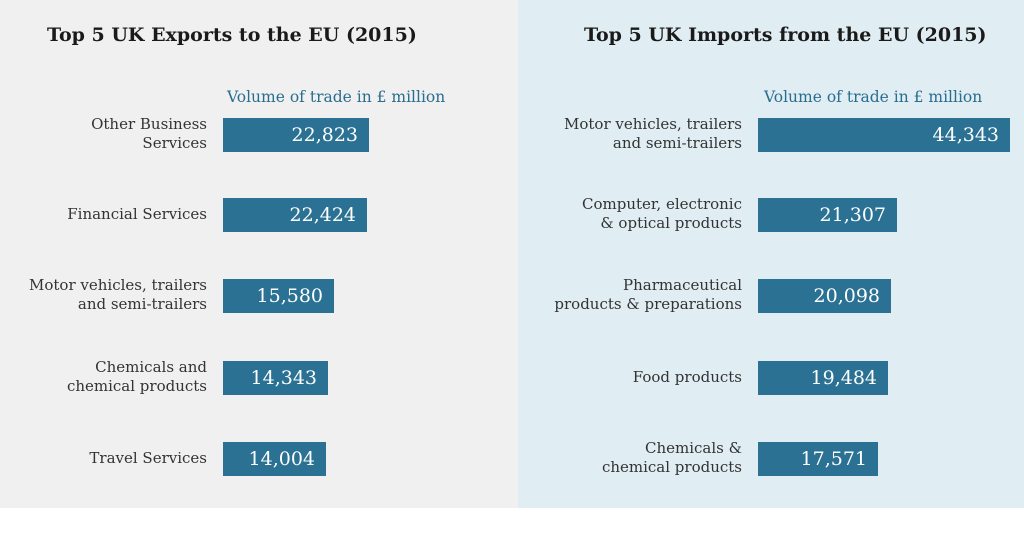 The width and height of the screenshot is (1024, 559). What do you see at coordinates (322, 215) in the screenshot?
I see `exports-bar-value-label: 22,424` at bounding box center [322, 215].